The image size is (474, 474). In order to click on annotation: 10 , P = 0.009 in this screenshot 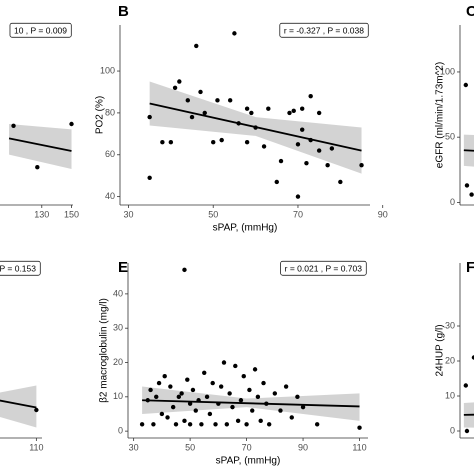, I will do `click(40, 30)`.